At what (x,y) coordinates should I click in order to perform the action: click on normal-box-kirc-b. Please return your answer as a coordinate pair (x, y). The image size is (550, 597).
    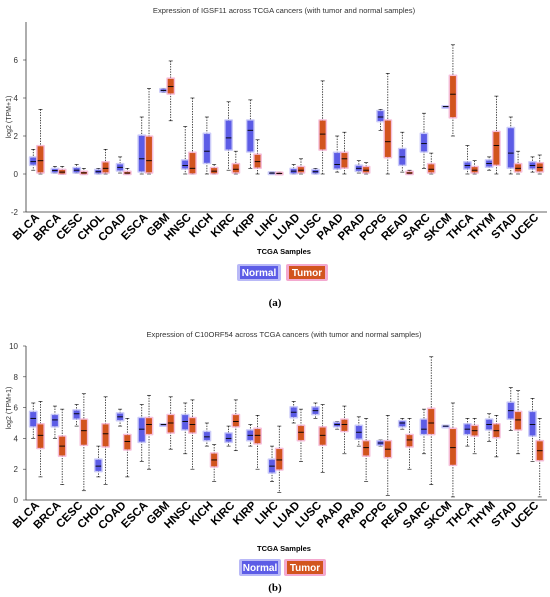
    Looking at the image, I should click on (229, 436).